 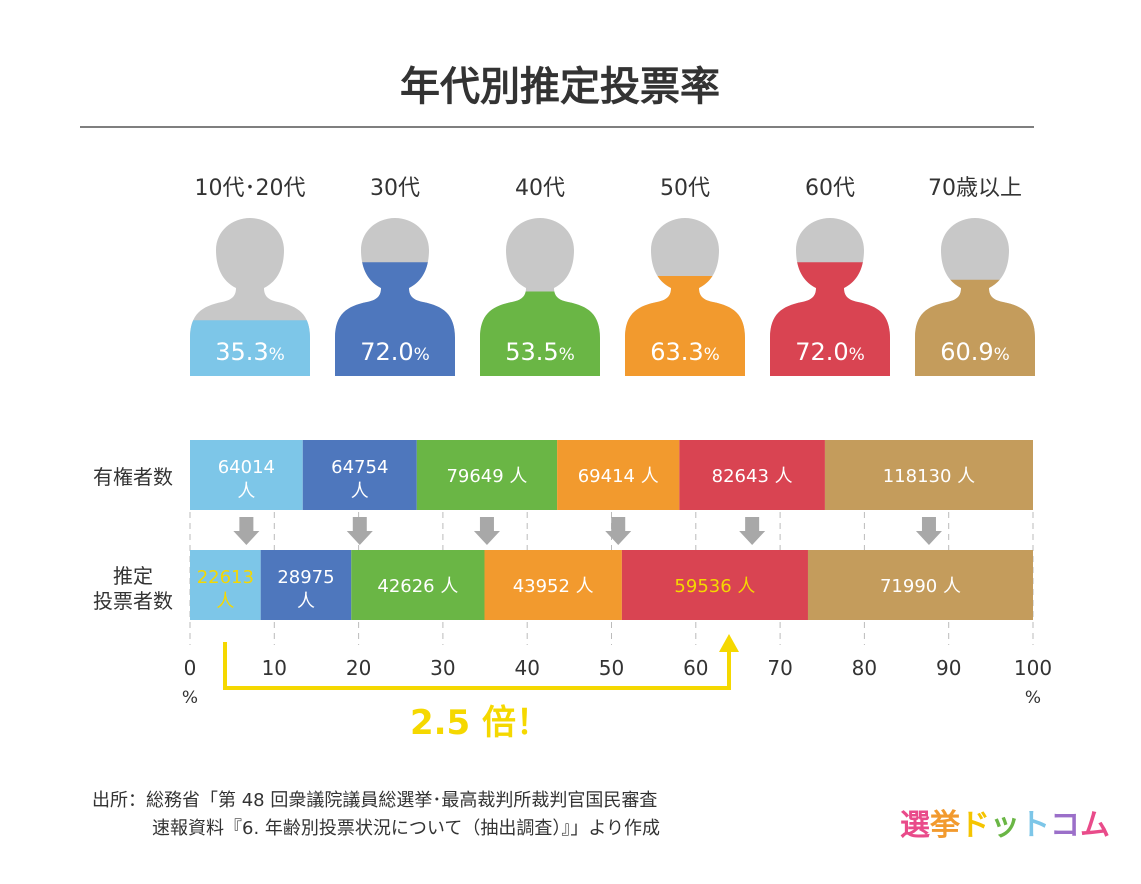 What do you see at coordinates (225, 577) in the screenshot?
I see `bar-value-label: 22613` at bounding box center [225, 577].